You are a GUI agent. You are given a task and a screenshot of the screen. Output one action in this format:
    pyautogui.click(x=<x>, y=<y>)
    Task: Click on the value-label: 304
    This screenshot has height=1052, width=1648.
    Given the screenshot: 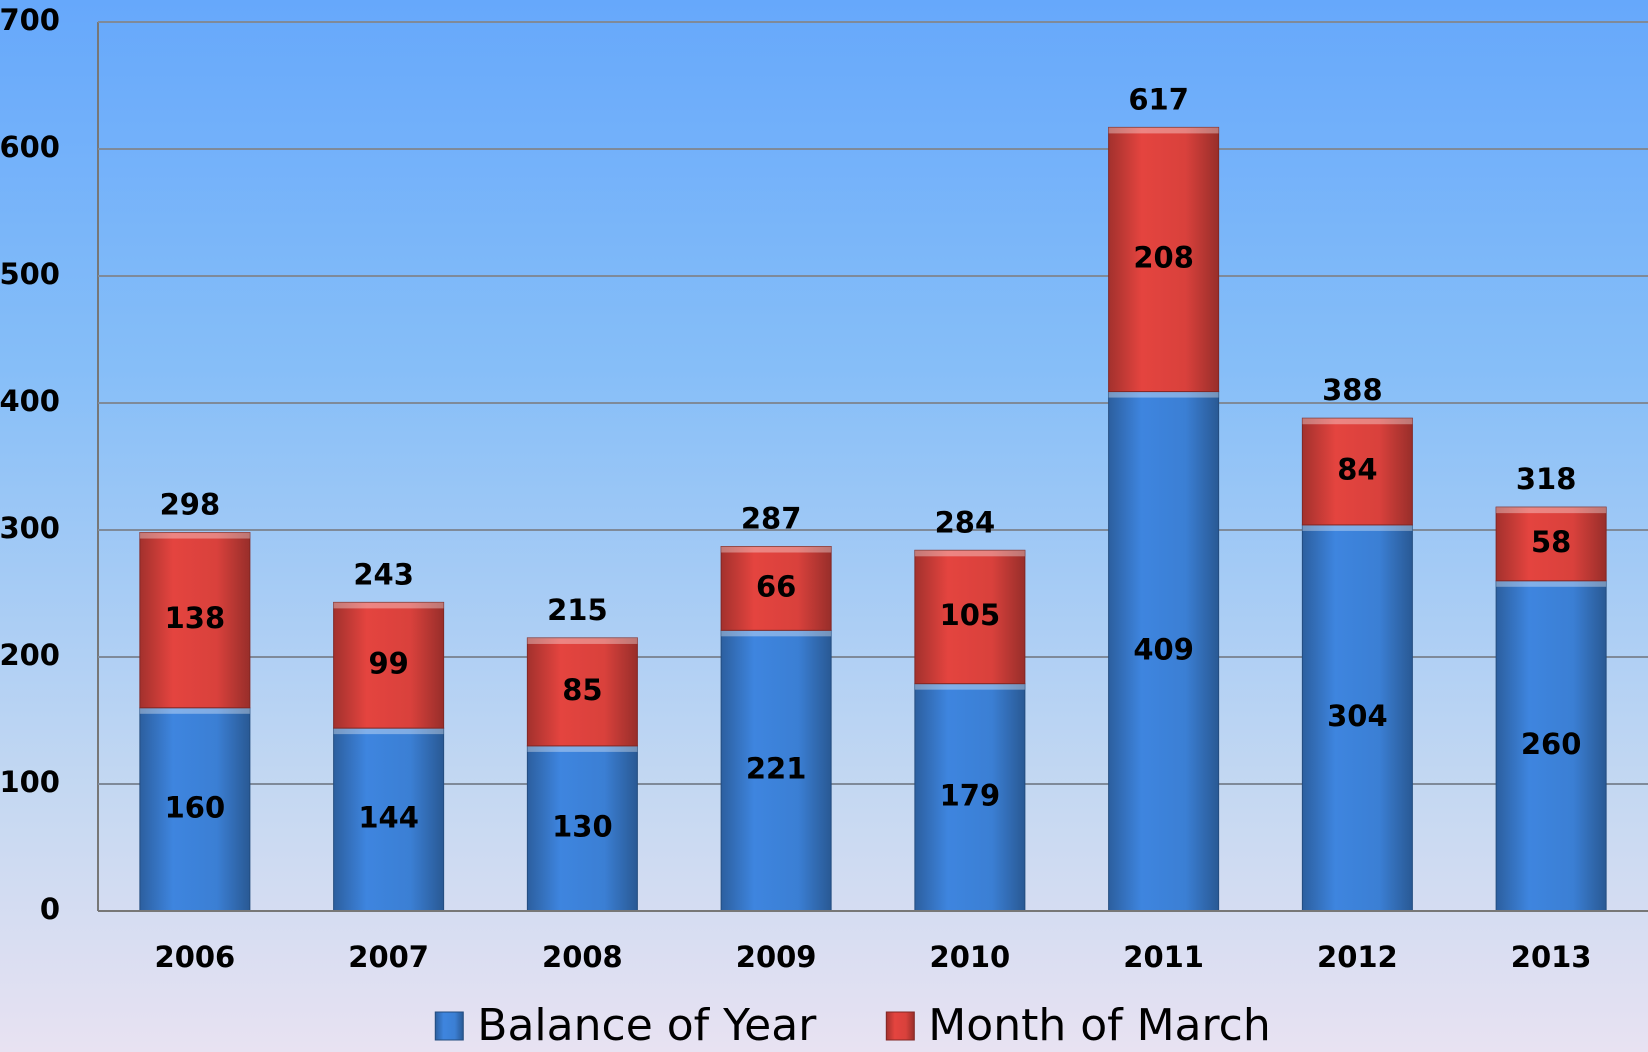 What is the action you would take?
    pyautogui.click(x=1357, y=716)
    